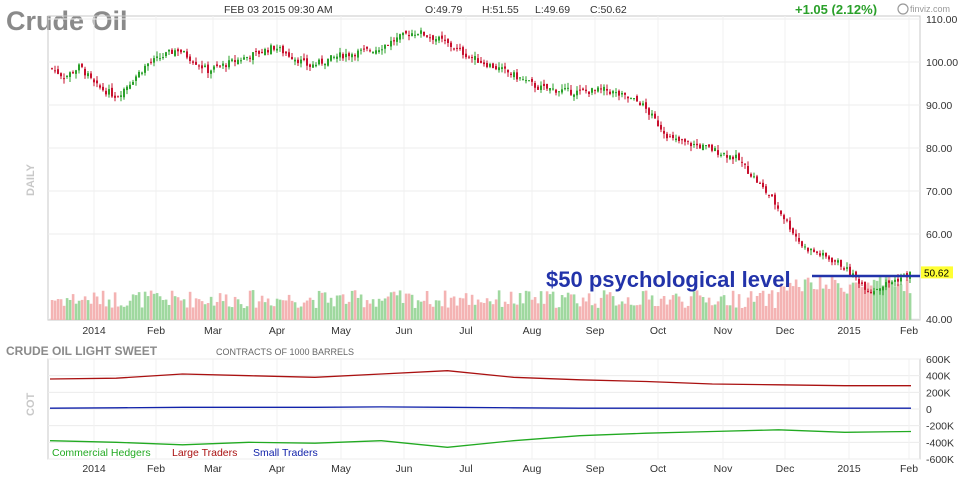 The width and height of the screenshot is (964, 480). I want to click on cot-x-tick: Mar, so click(213, 469).